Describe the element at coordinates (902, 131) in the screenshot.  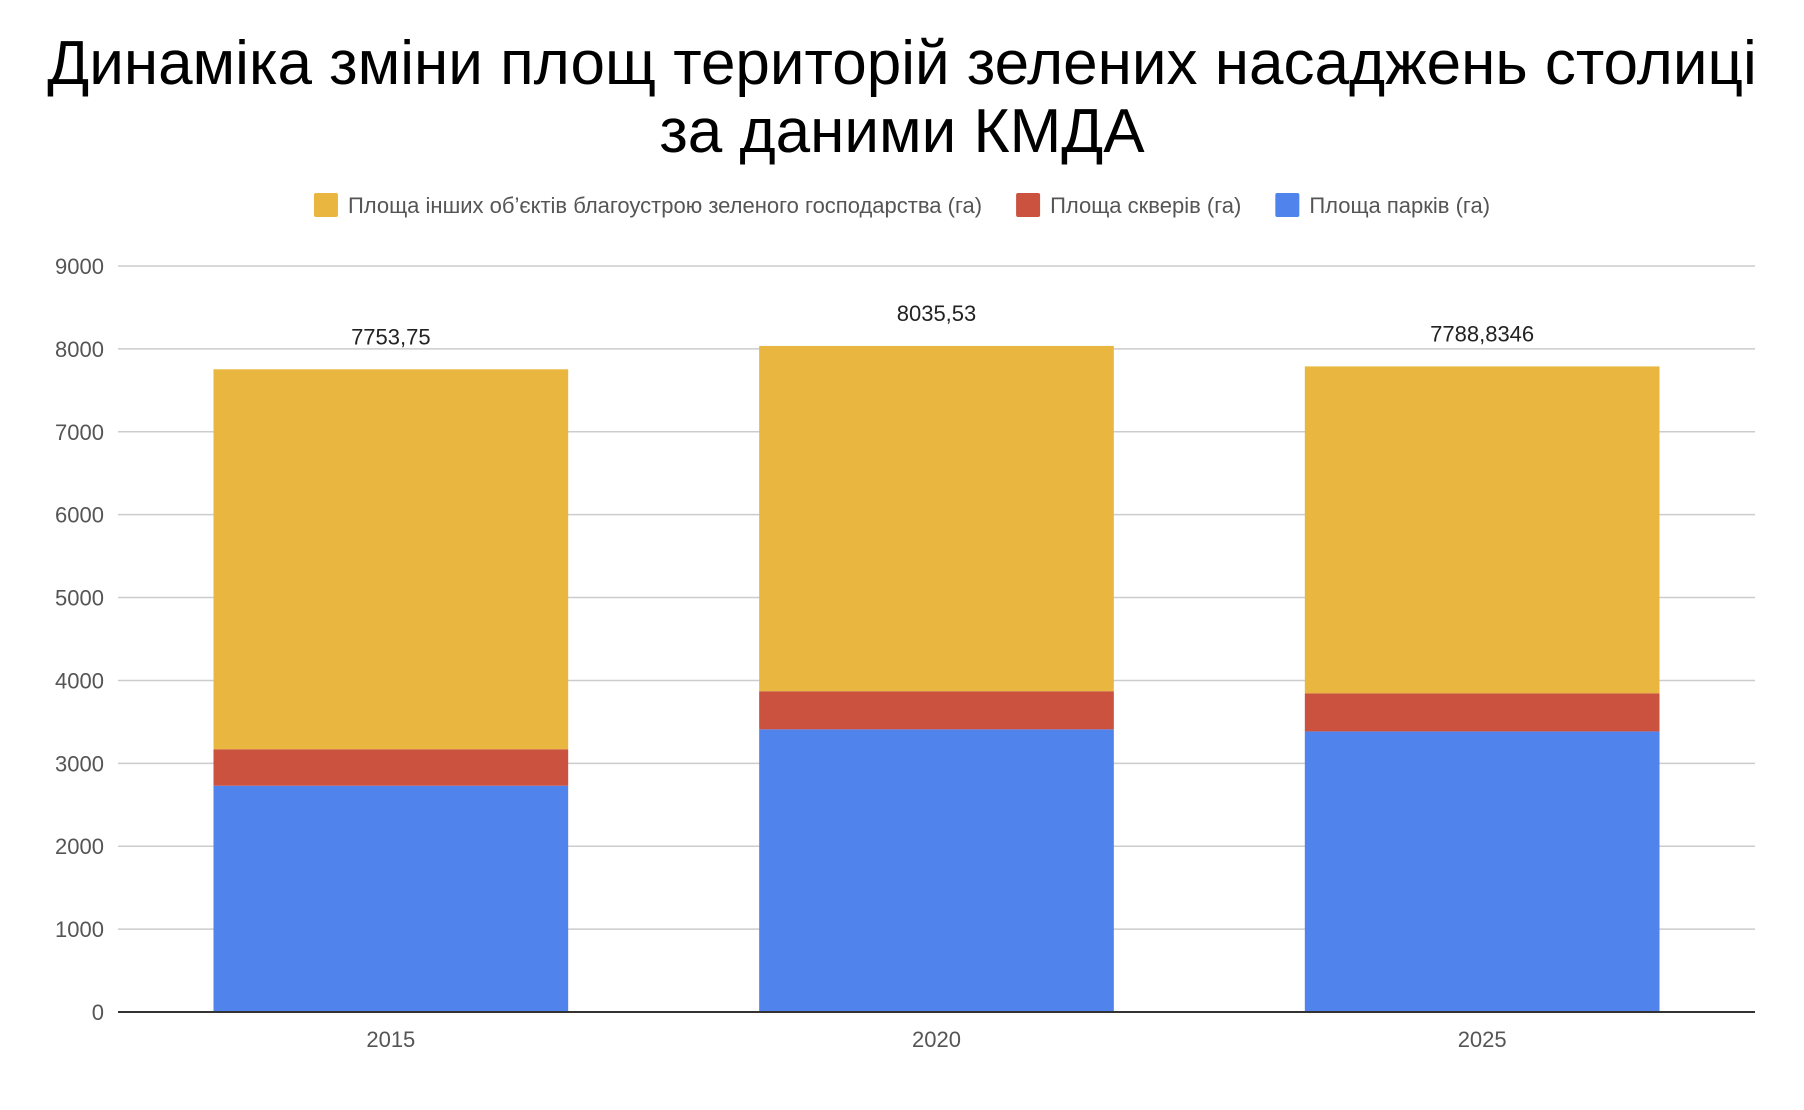
I see `chart-title-line-2: за даними КМДА` at that location.